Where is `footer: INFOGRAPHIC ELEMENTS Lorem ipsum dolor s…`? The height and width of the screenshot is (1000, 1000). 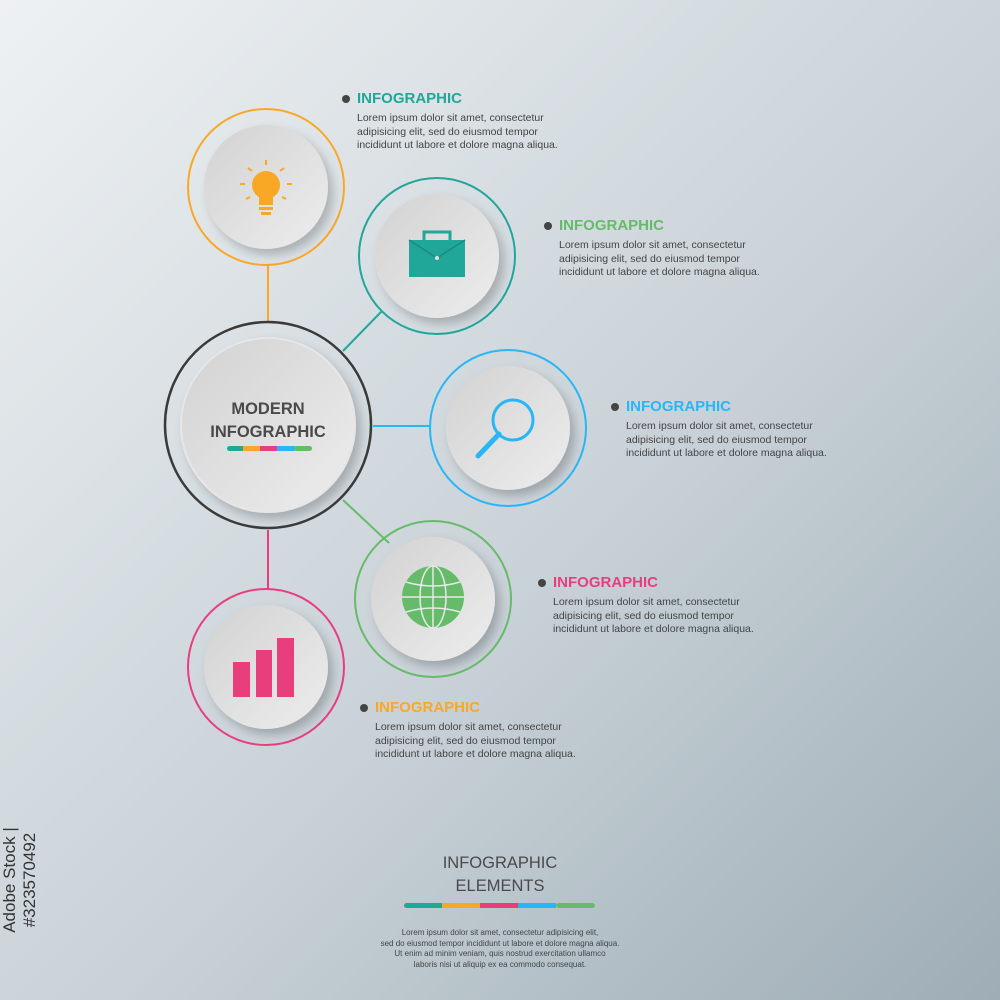
footer: INFOGRAPHIC ELEMENTS Lorem ipsum dolor s… is located at coordinates (500, 911).